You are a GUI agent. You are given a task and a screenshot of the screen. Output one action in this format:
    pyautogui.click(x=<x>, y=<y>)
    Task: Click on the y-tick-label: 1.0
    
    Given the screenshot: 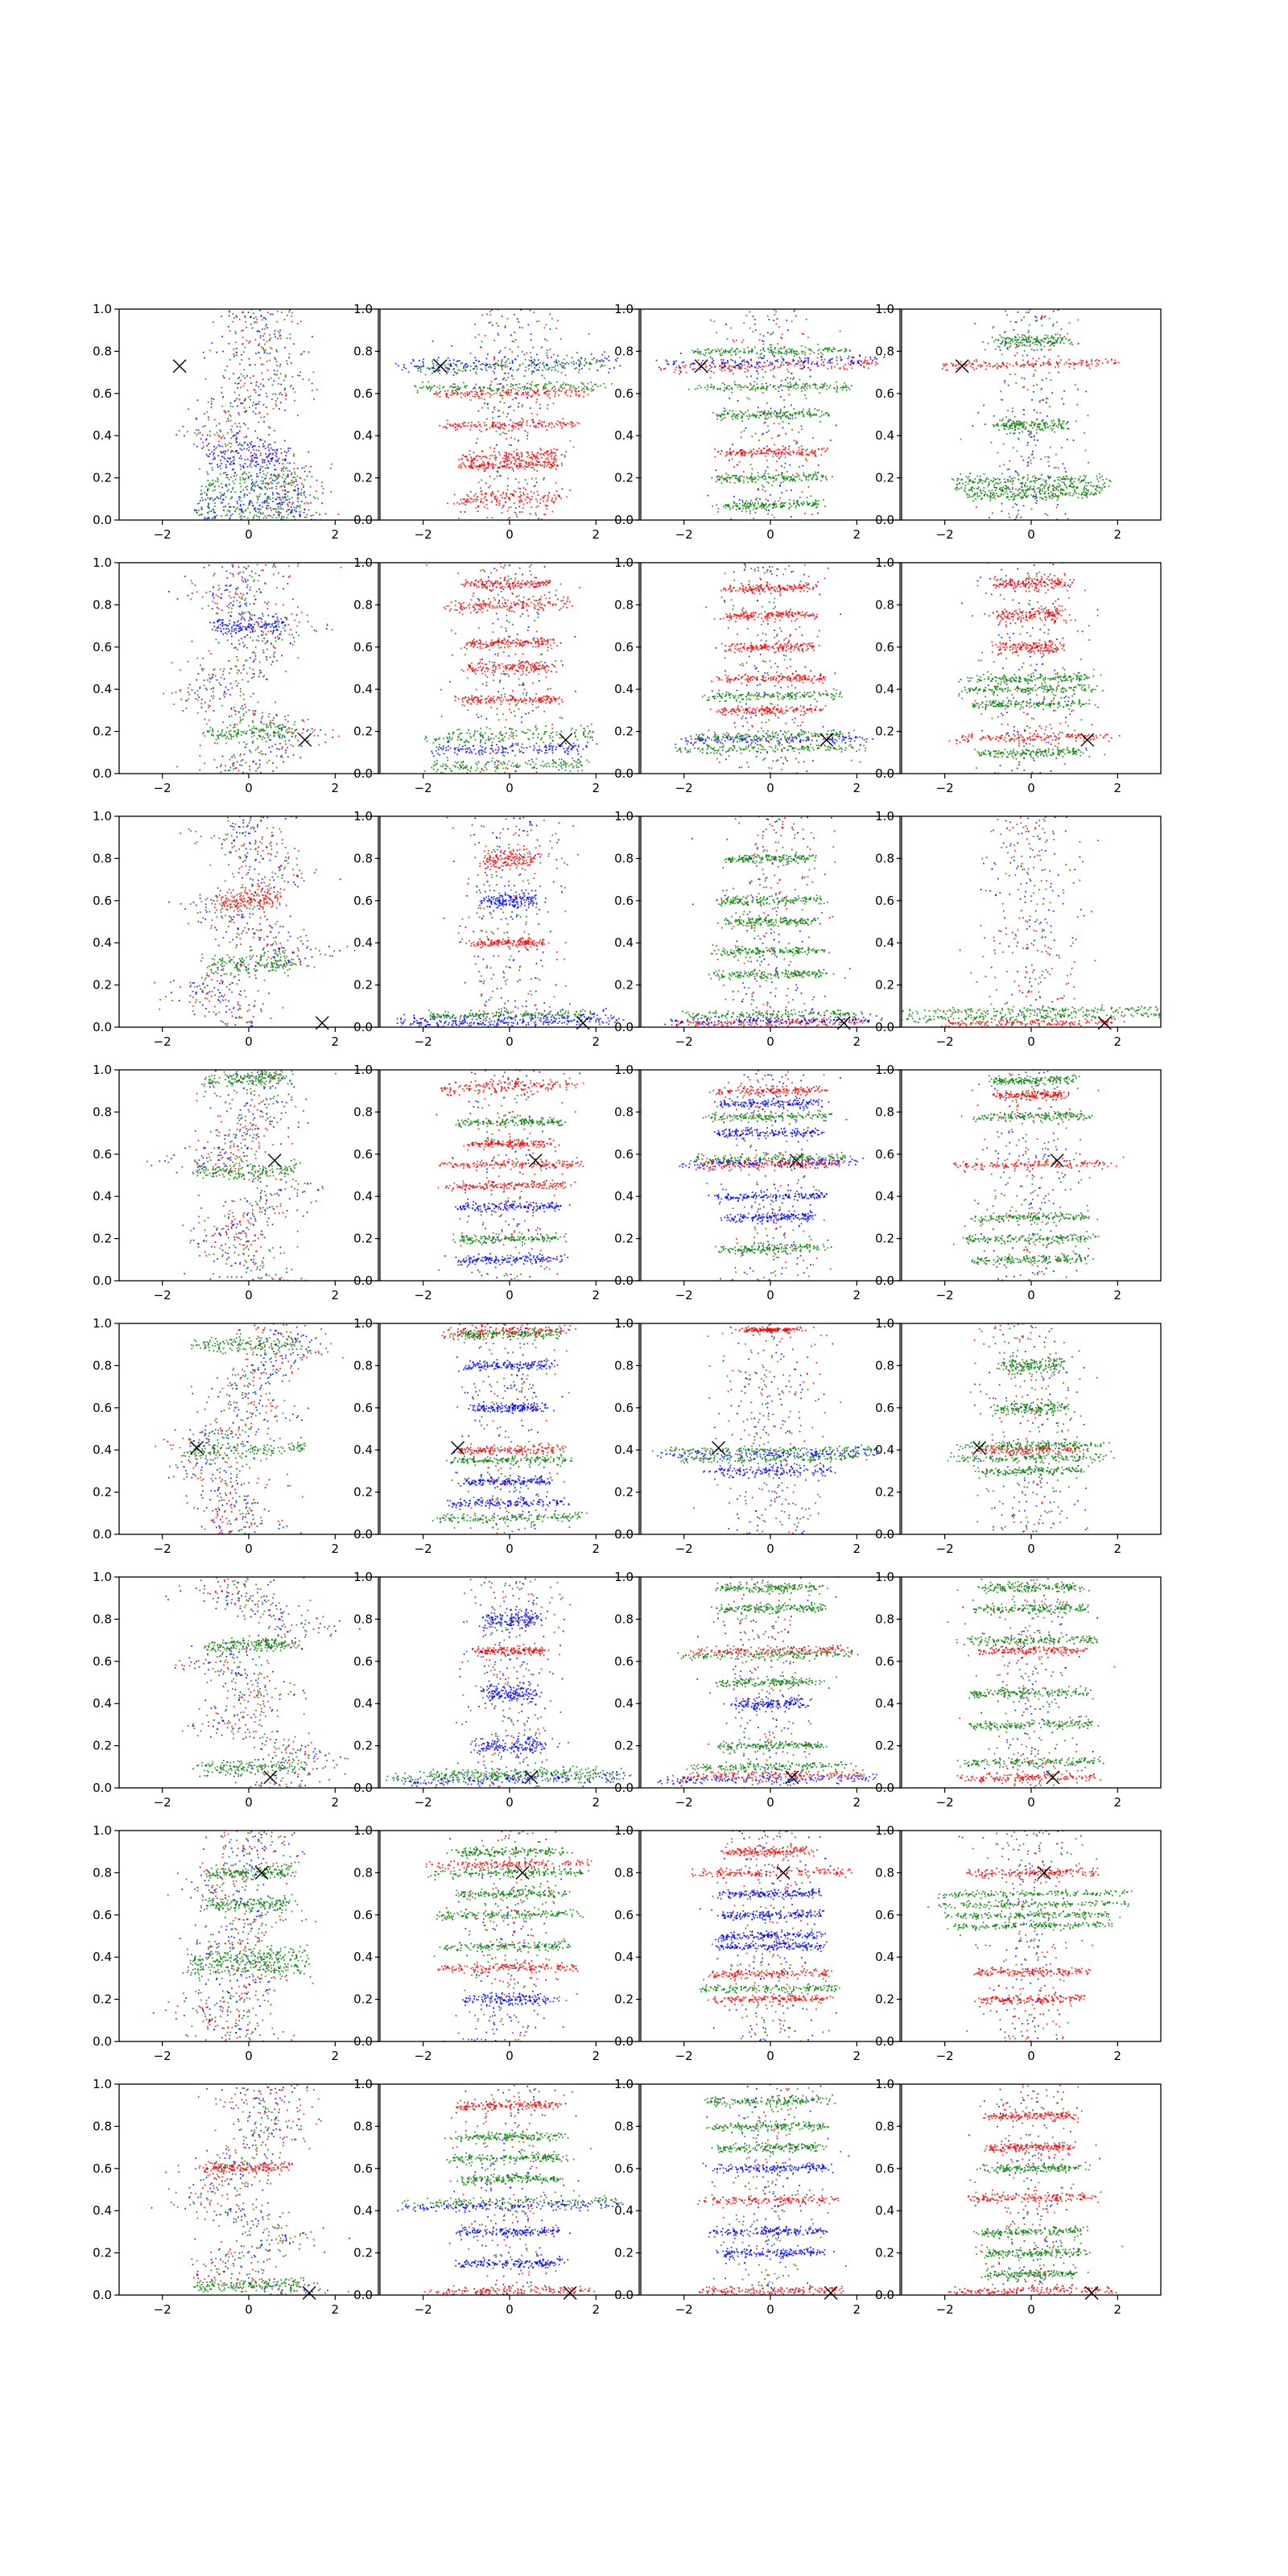 What is the action you would take?
    pyautogui.click(x=102, y=309)
    